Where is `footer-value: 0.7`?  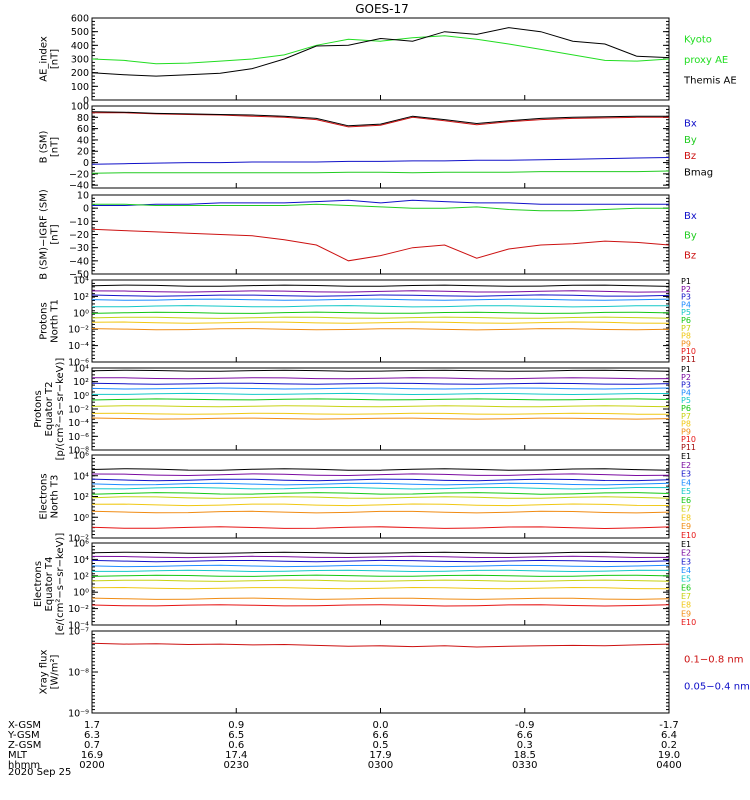 footer-value: 0.7 is located at coordinates (92, 745).